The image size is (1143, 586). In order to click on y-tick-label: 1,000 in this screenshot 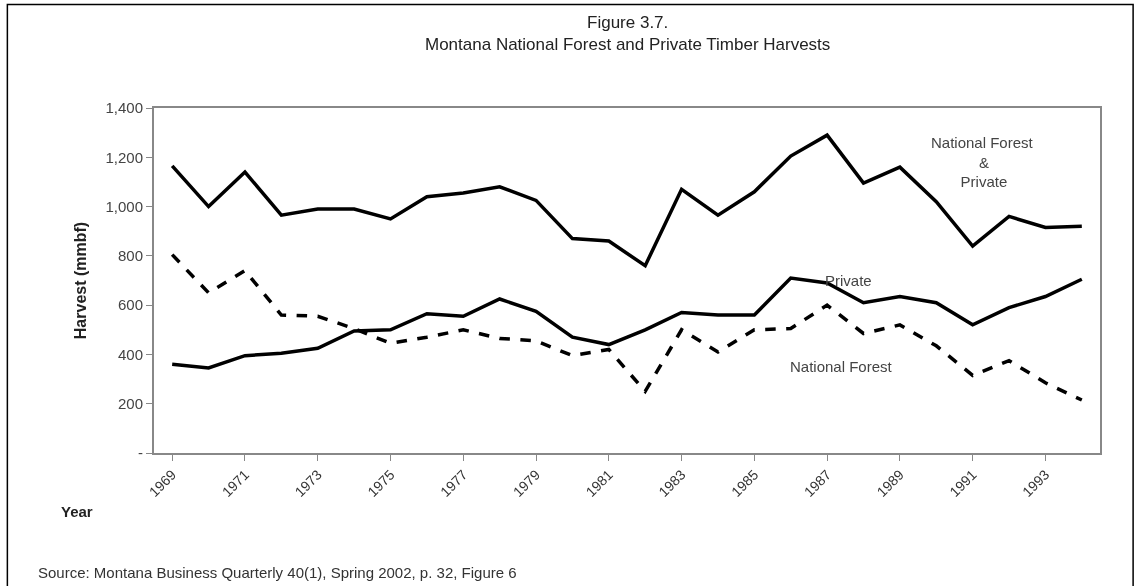, I will do `click(124, 206)`.